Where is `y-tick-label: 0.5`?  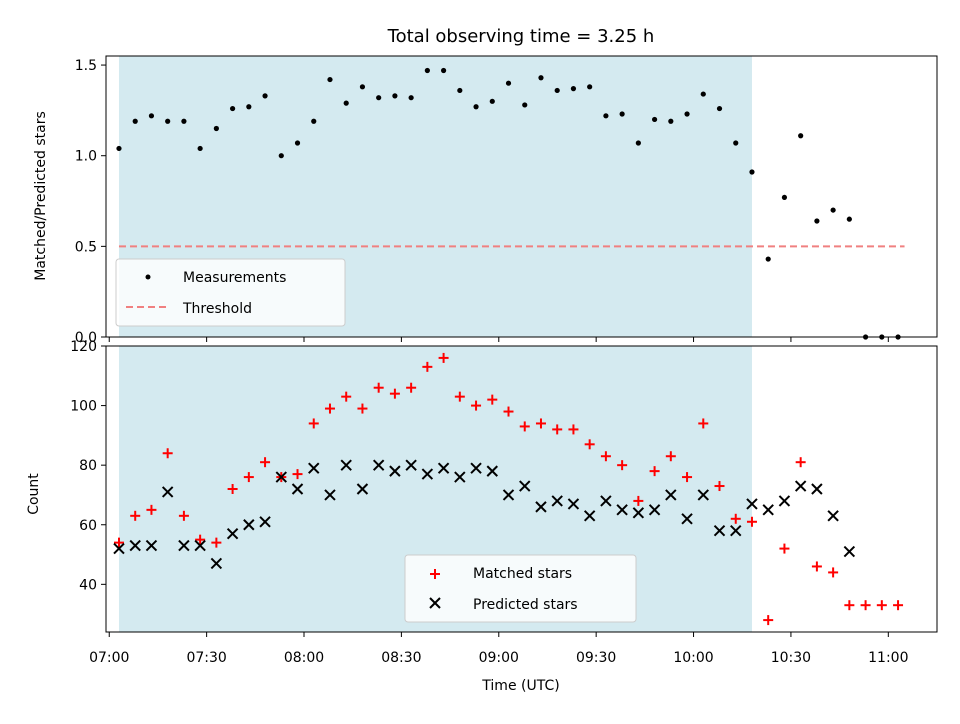 y-tick-label: 0.5 is located at coordinates (86, 247).